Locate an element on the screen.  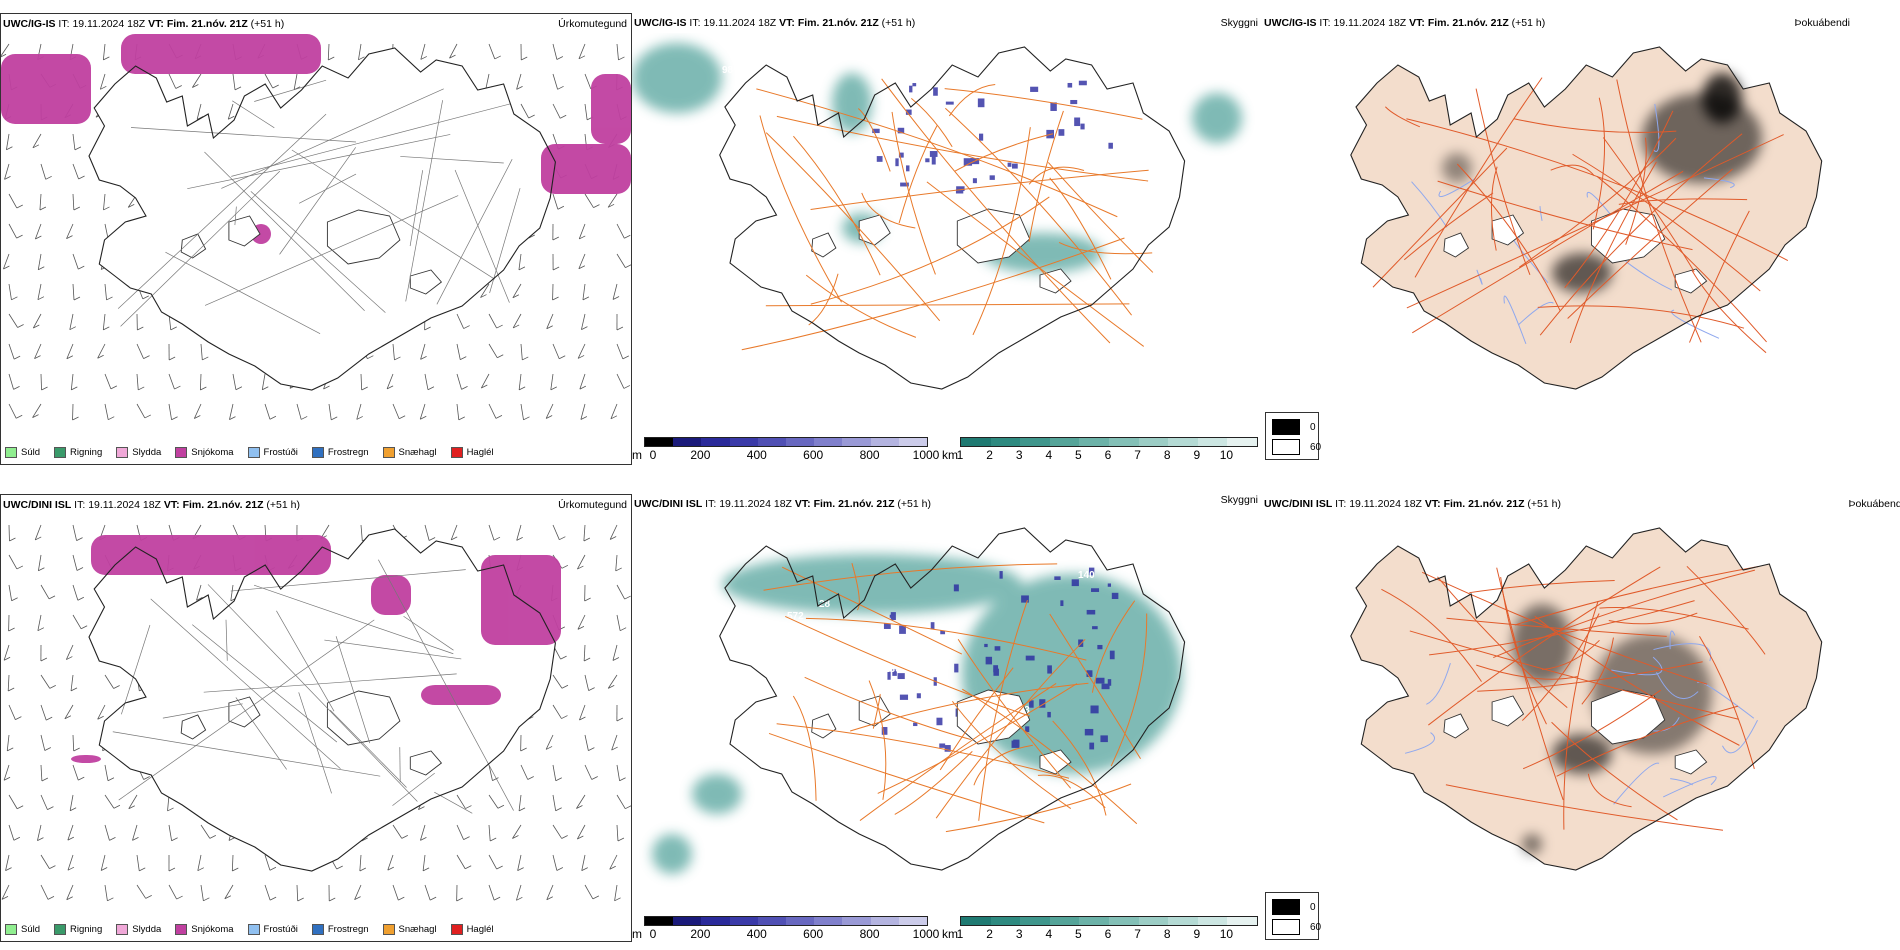
colorbar-tick: 800 is located at coordinates (869, 455).